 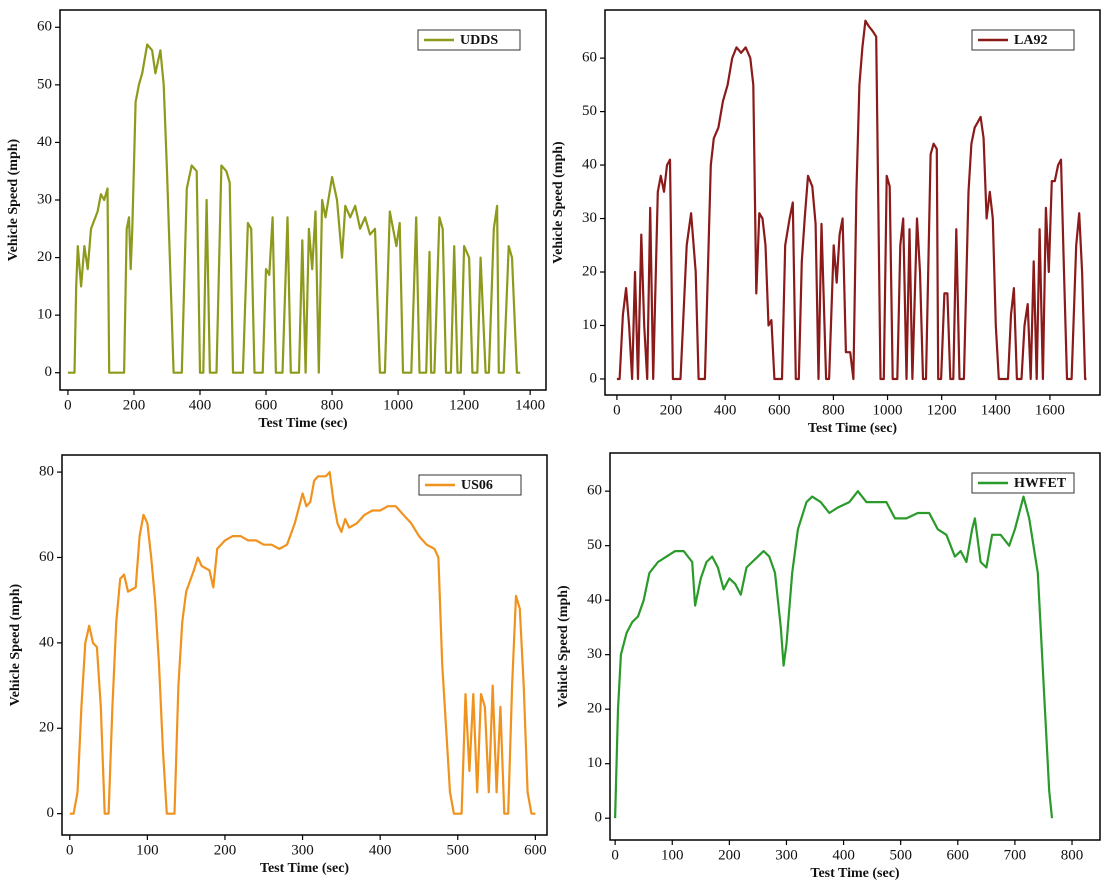 I want to click on speed-line, so click(x=834, y=654).